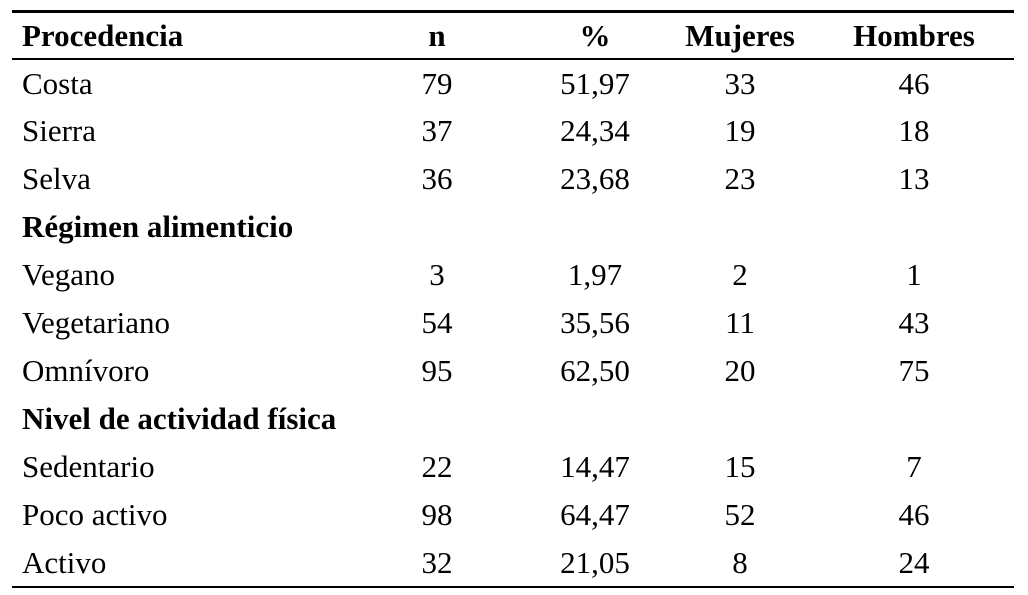 Image resolution: width=1028 pixels, height=595 pixels. What do you see at coordinates (88, 466) in the screenshot?
I see `row-label-cell: Sedentario` at bounding box center [88, 466].